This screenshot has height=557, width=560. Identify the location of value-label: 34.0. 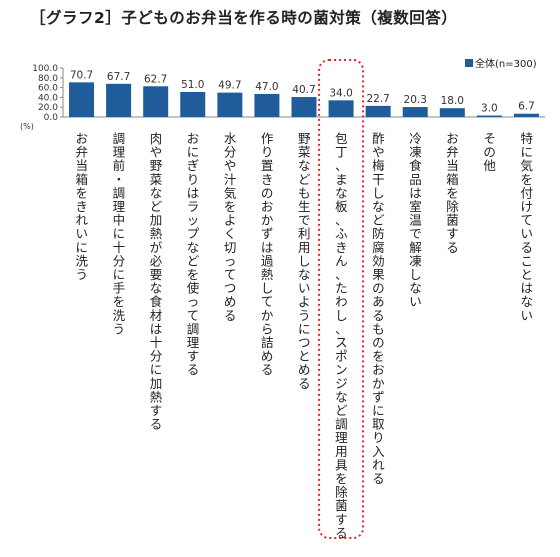
(340, 93).